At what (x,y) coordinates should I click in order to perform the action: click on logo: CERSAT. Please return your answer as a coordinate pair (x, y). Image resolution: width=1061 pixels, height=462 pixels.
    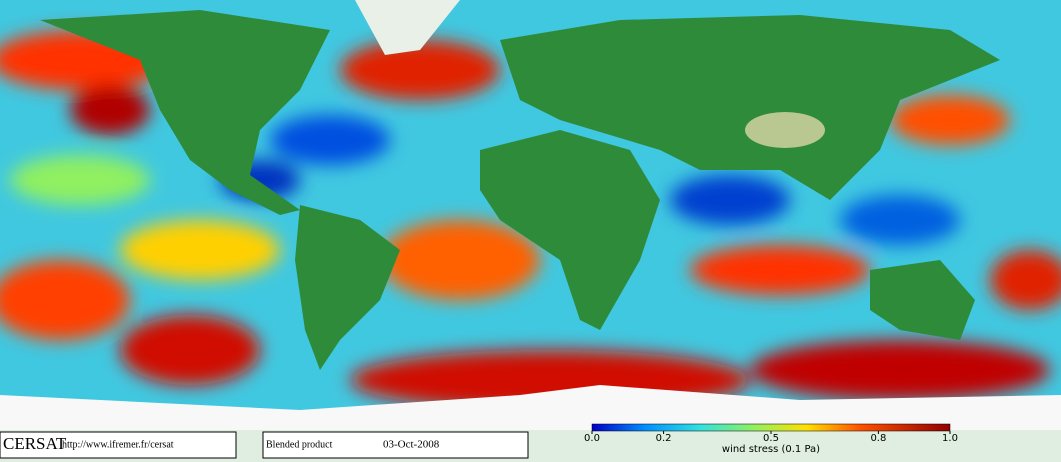
    Looking at the image, I should click on (35, 443).